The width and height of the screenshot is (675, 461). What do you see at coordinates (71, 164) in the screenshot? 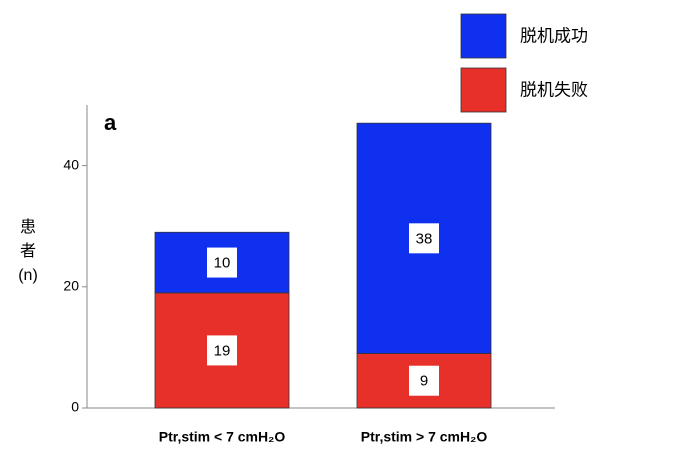
I see `y-tick-label: 40` at bounding box center [71, 164].